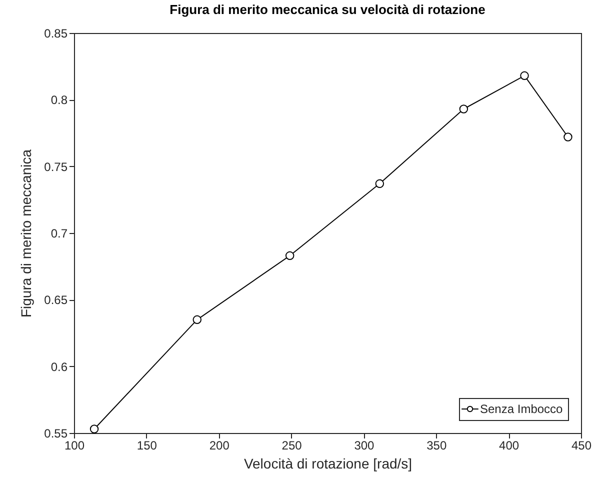 The width and height of the screenshot is (603, 486). Describe the element at coordinates (328, 464) in the screenshot. I see `x-axis-title: Velocità di rotazione [rad/s]` at that location.